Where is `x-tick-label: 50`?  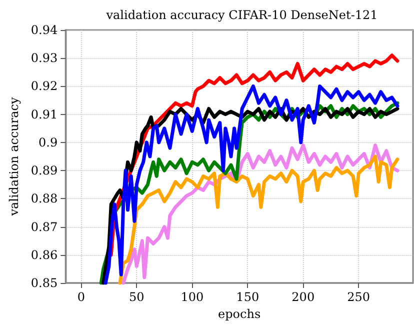
x-tick-label: 50 is located at coordinates (136, 297).